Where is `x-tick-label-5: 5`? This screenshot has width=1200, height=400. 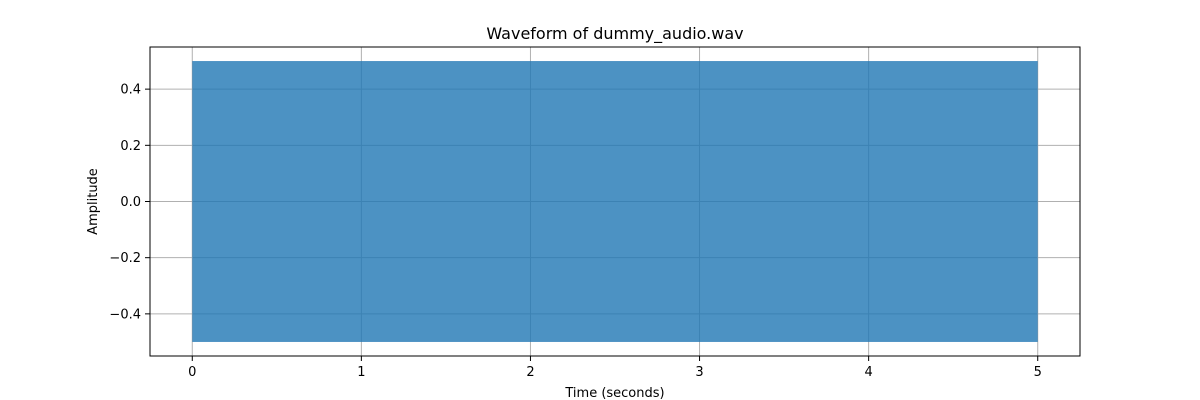 x-tick-label-5: 5 is located at coordinates (1038, 372).